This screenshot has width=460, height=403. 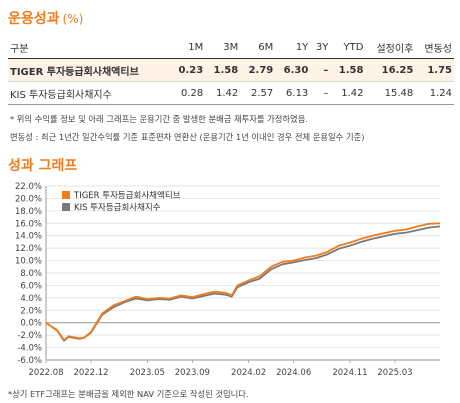 What do you see at coordinates (46, 19) in the screenshot?
I see `performance-title: 운용성과 (%)` at bounding box center [46, 19].